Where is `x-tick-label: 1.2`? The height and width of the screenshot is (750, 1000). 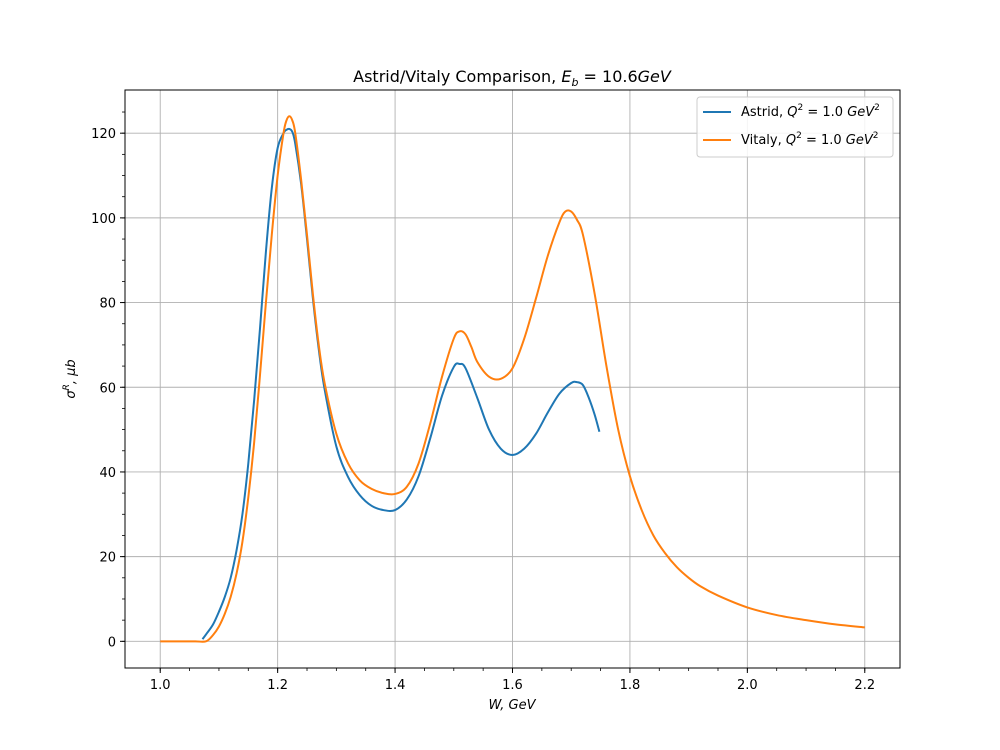 x-tick-label: 1.2 is located at coordinates (277, 685).